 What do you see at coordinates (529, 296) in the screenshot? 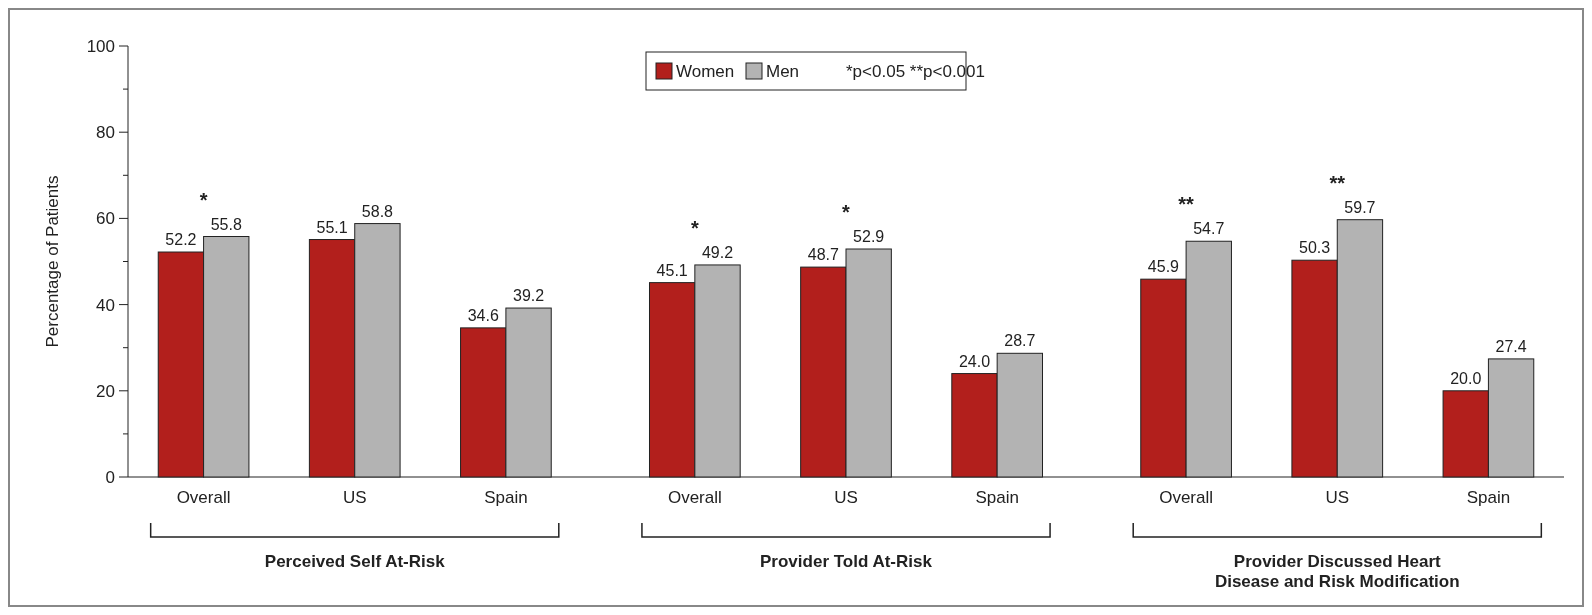
I see `data-label: 39.2` at bounding box center [529, 296].